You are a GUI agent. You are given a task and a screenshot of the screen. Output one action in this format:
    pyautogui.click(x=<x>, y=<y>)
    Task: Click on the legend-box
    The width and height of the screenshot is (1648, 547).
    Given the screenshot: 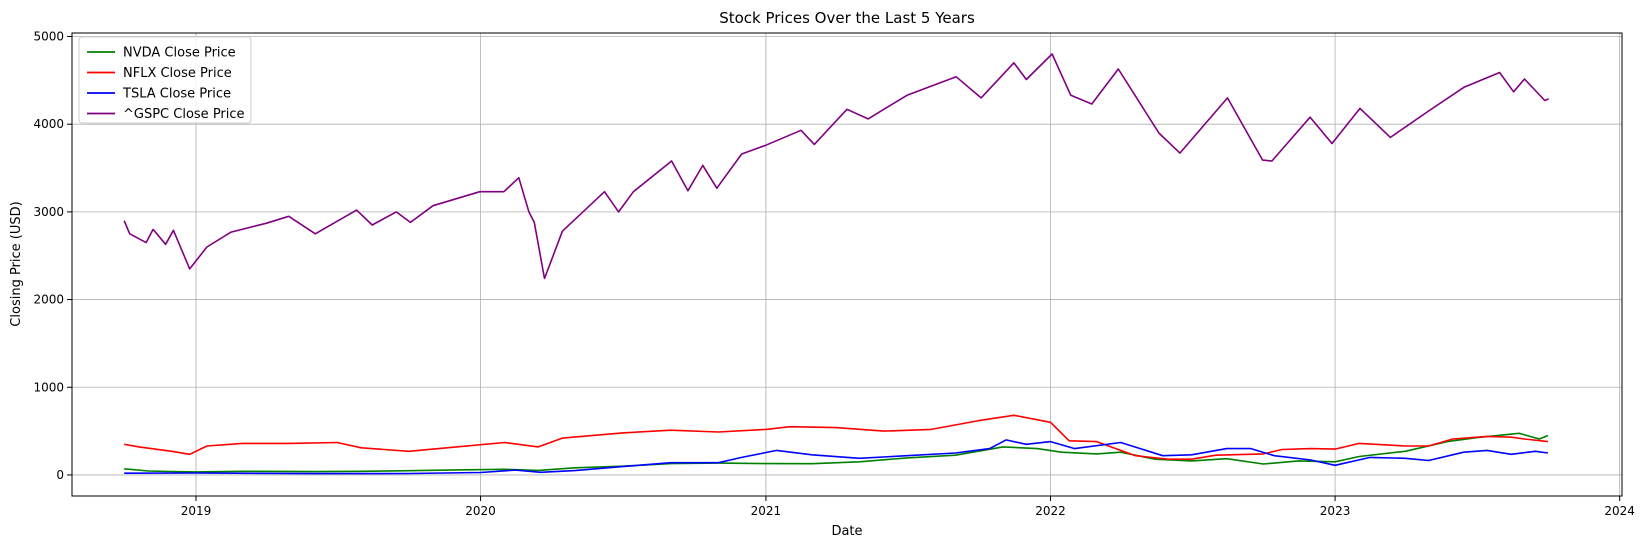 What is the action you would take?
    pyautogui.click(x=165, y=80)
    